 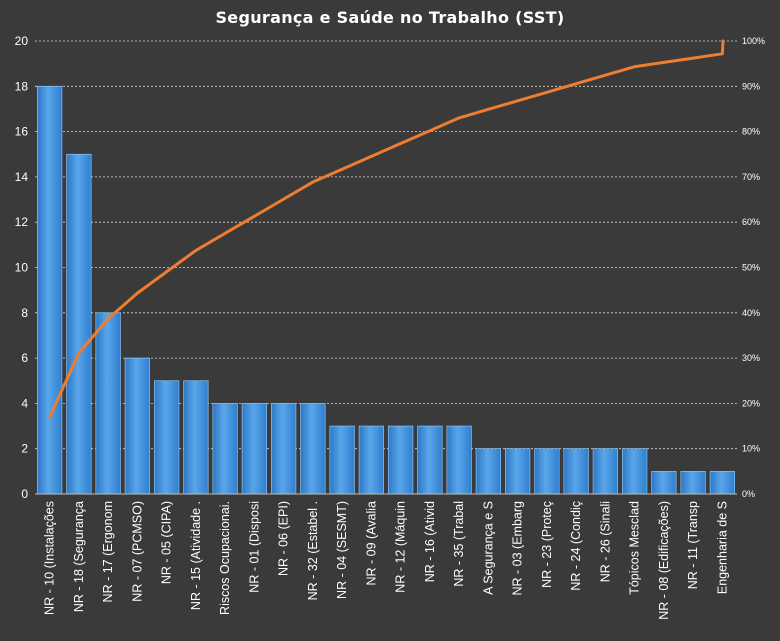 I want to click on x-tick-label: NR - 04 (SESMT), so click(x=342, y=550).